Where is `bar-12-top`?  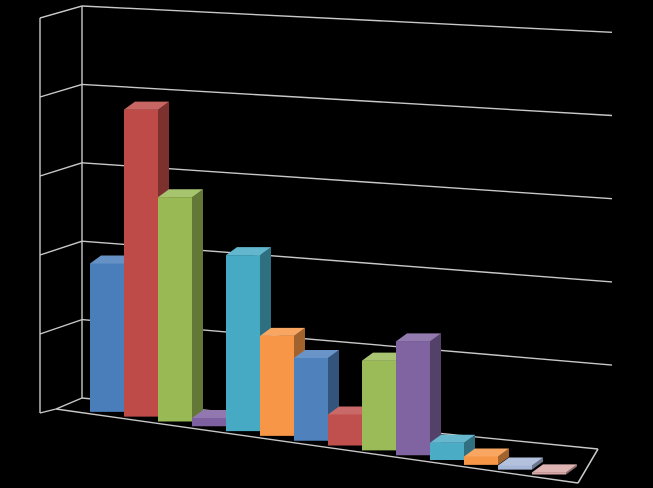
bar-12-top is located at coordinates (486, 452).